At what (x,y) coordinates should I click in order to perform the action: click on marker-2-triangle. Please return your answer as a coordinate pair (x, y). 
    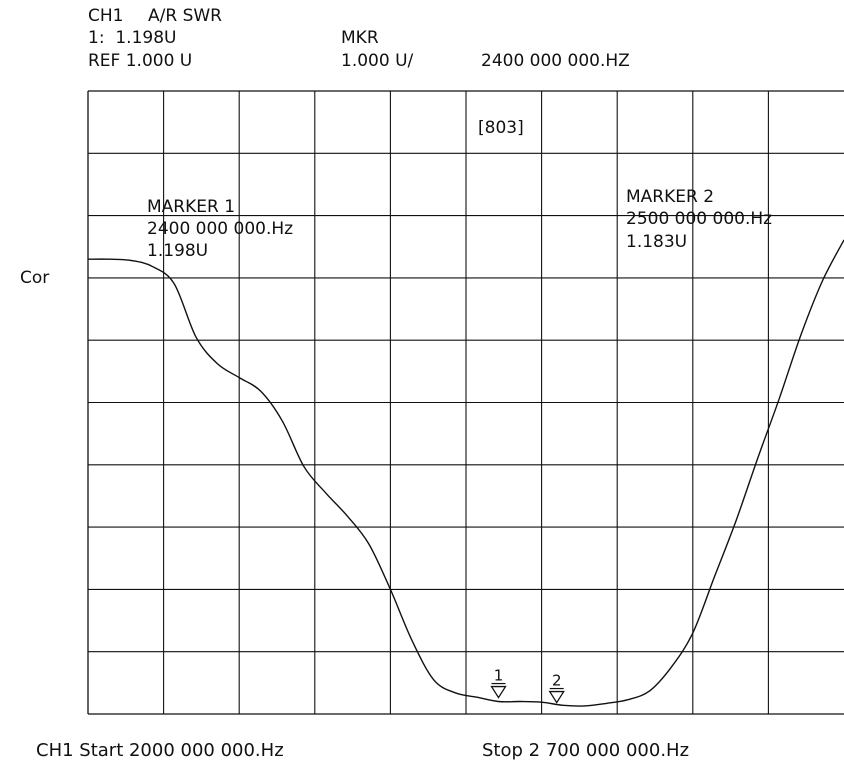
    Looking at the image, I should click on (556, 697).